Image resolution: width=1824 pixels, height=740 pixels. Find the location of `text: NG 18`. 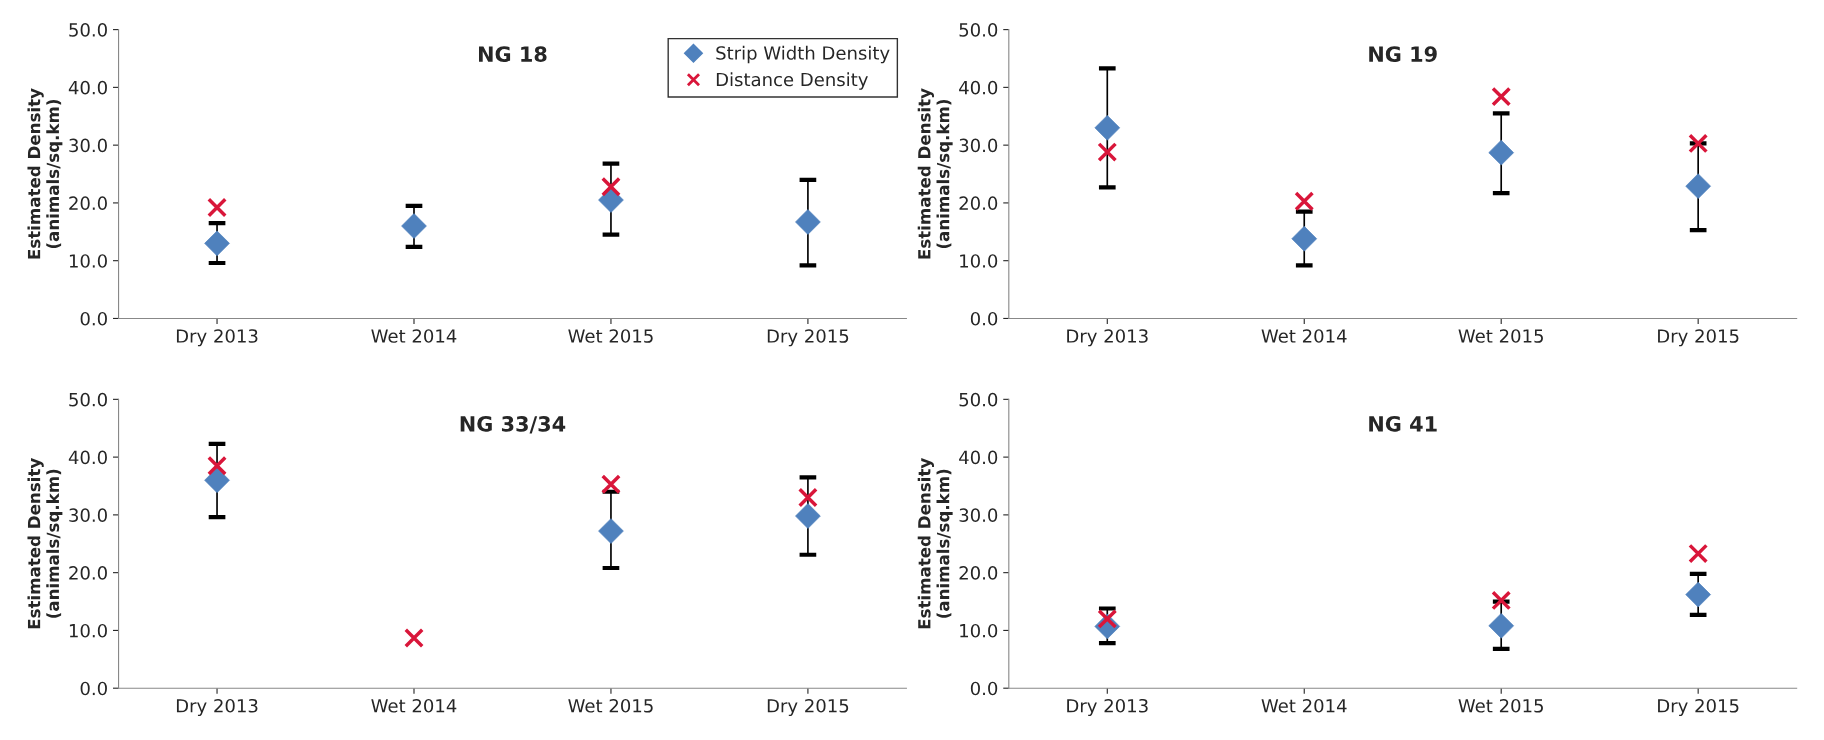

text: NG 18 is located at coordinates (513, 54).